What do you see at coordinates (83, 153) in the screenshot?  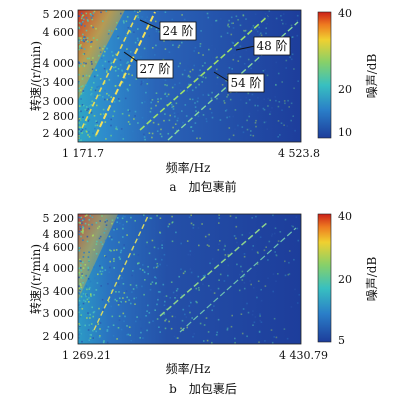 I see `x-tick-label-min-a: 1 171.7` at bounding box center [83, 153].